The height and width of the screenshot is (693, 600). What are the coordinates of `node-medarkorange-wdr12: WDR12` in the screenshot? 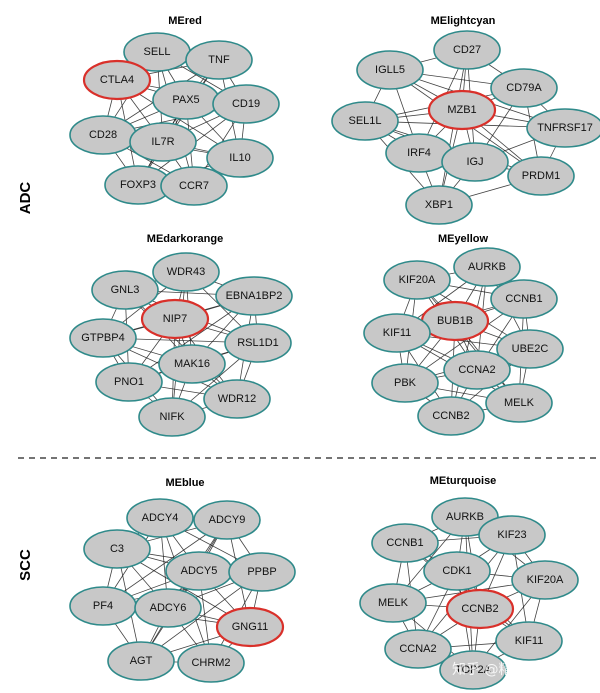 It's located at (237, 399).